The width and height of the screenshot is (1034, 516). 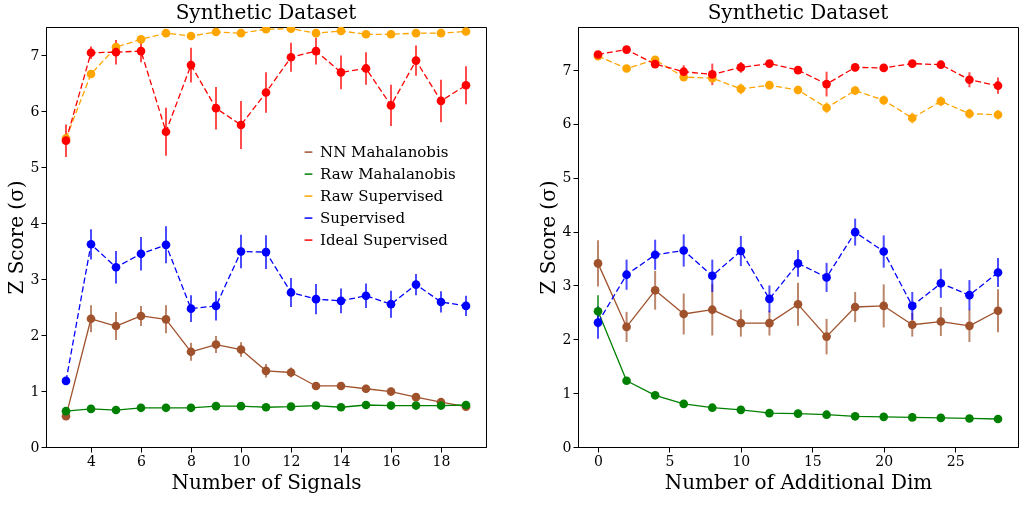 I want to click on x-axis-title: Number of Additional Dim, so click(x=798, y=481).